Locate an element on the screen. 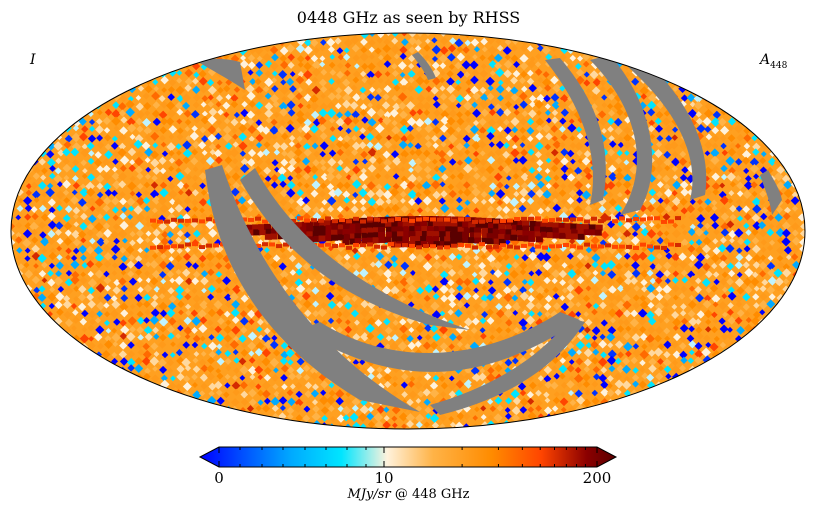 The image size is (817, 513). colorbar-unit-main: MJy/sr is located at coordinates (369, 494).